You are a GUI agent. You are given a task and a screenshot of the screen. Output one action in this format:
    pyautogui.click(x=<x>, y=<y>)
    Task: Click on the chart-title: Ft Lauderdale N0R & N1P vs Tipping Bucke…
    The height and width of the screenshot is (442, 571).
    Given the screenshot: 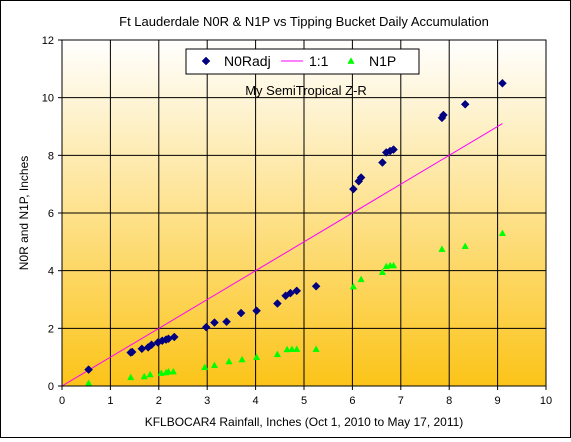 What is the action you would take?
    pyautogui.click(x=304, y=21)
    